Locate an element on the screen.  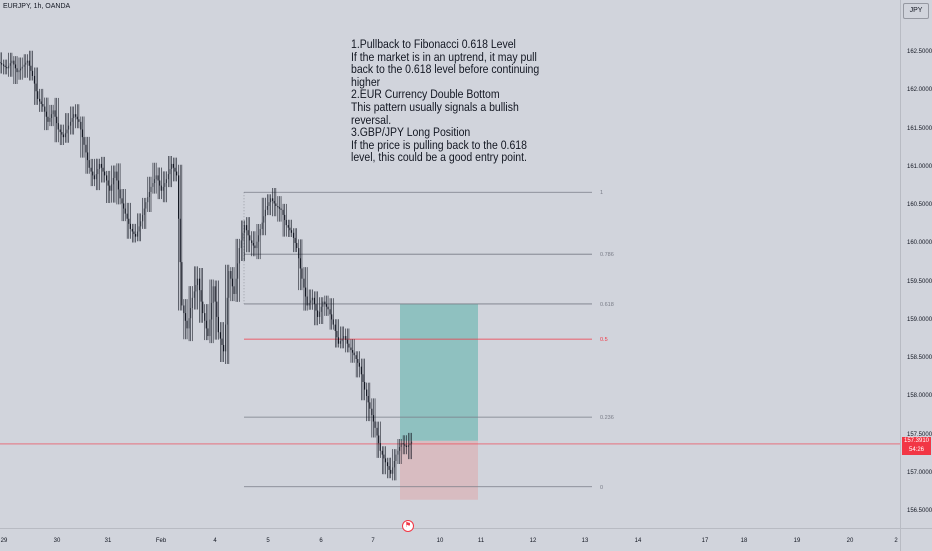
y-tick-label: 162.0000 is located at coordinates (919, 90).